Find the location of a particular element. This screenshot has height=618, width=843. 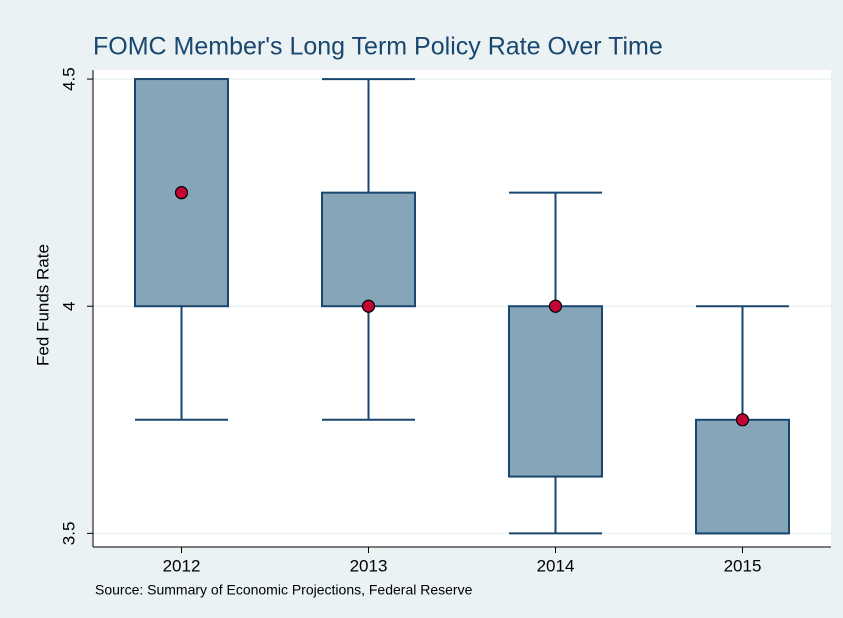

x-tick-label: 2015 is located at coordinates (743, 565).